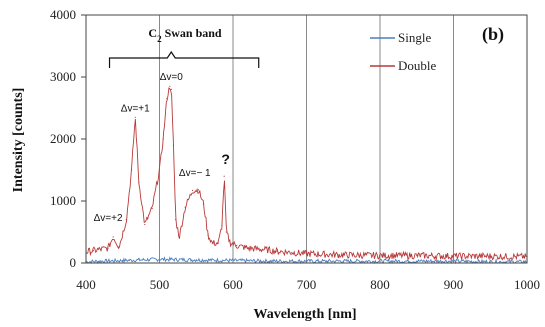  What do you see at coordinates (160, 284) in the screenshot?
I see `x-tick-label: 500` at bounding box center [160, 284].